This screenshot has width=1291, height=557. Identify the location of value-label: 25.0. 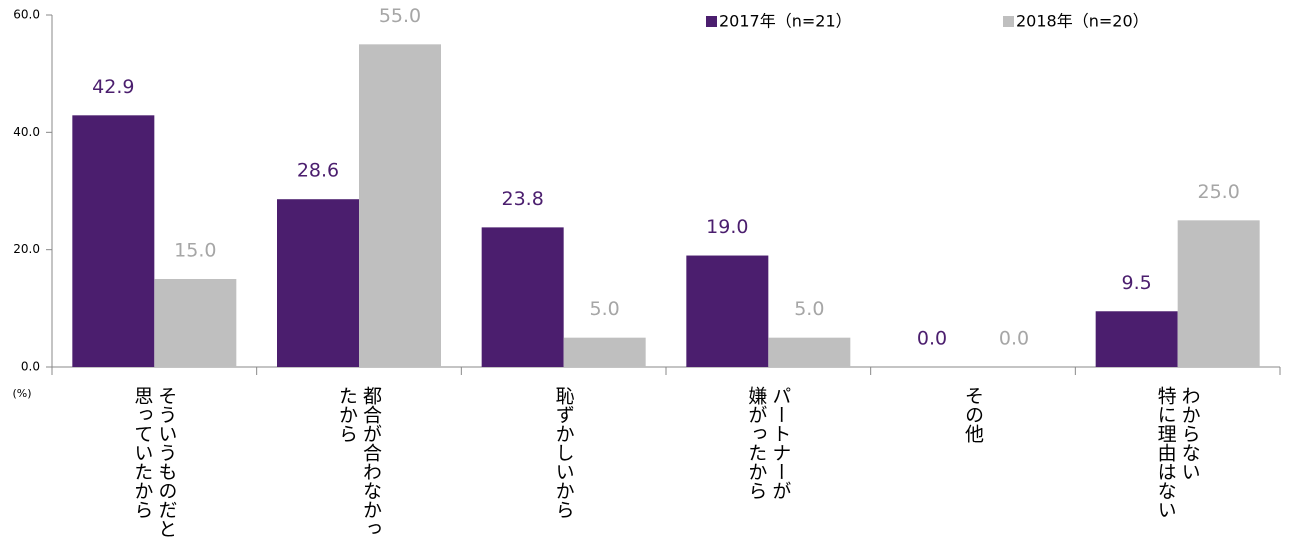
(1219, 192).